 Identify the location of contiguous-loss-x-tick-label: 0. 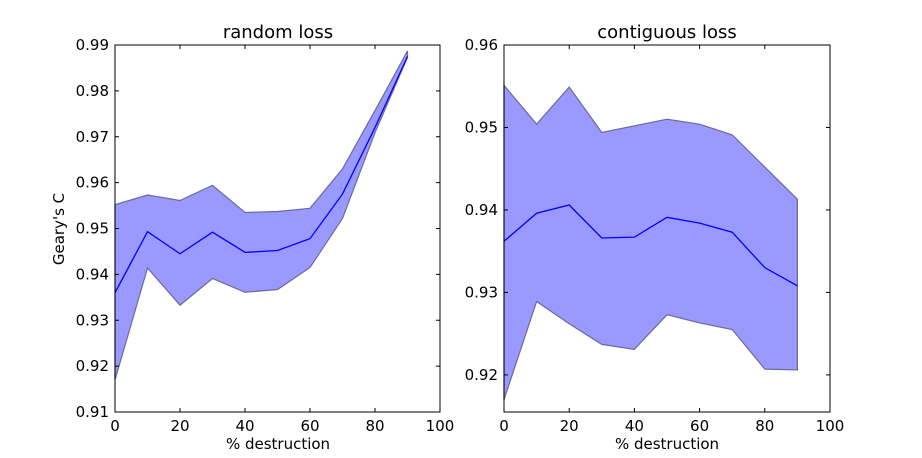
(504, 426).